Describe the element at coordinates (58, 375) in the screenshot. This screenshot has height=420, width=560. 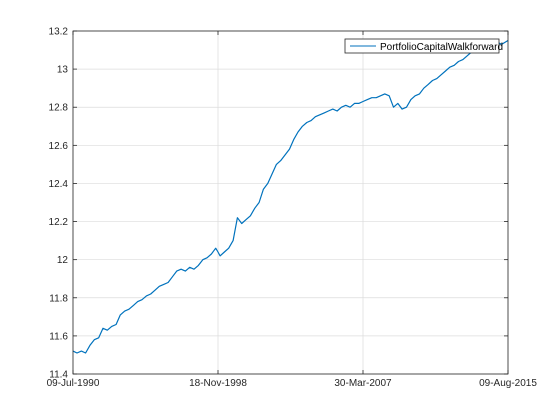
I see `y-tick-label: 11.4` at that location.